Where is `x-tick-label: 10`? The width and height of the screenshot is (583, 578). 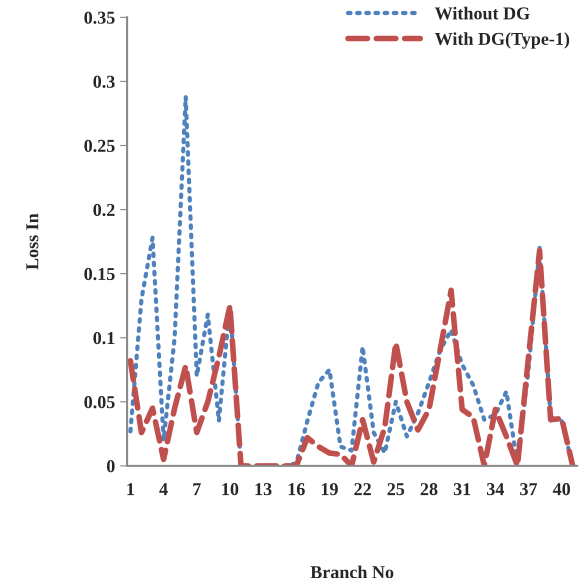
x-tick-label: 10 is located at coordinates (230, 489).